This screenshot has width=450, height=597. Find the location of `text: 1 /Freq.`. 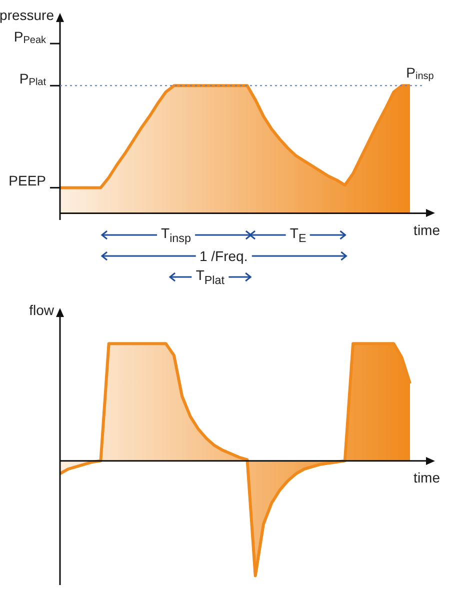

text: 1 /Freq. is located at coordinates (223, 256).